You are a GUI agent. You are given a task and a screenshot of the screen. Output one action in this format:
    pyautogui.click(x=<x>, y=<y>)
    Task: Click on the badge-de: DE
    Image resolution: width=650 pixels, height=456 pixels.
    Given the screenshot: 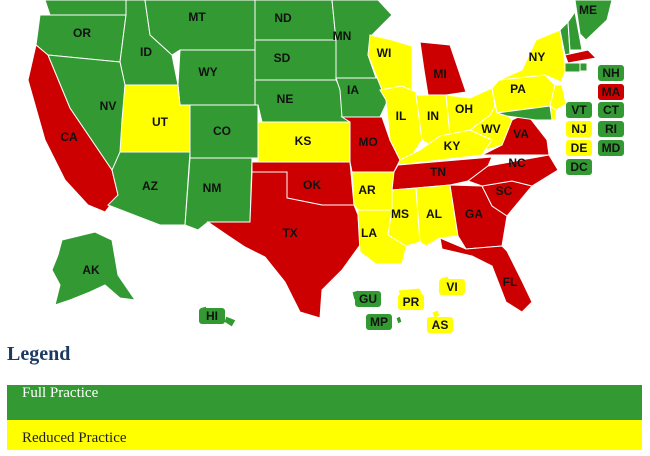 What is the action you would take?
    pyautogui.click(x=579, y=148)
    